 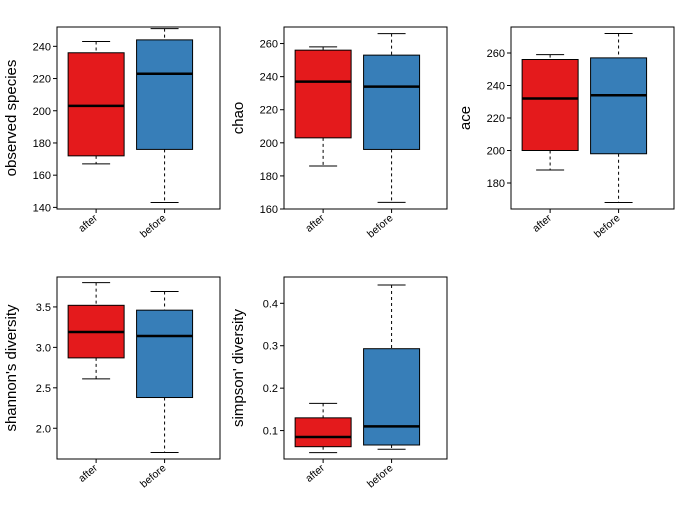 What do you see at coordinates (43, 389) in the screenshot?
I see `y-tick-label: 2.5` at bounding box center [43, 389].